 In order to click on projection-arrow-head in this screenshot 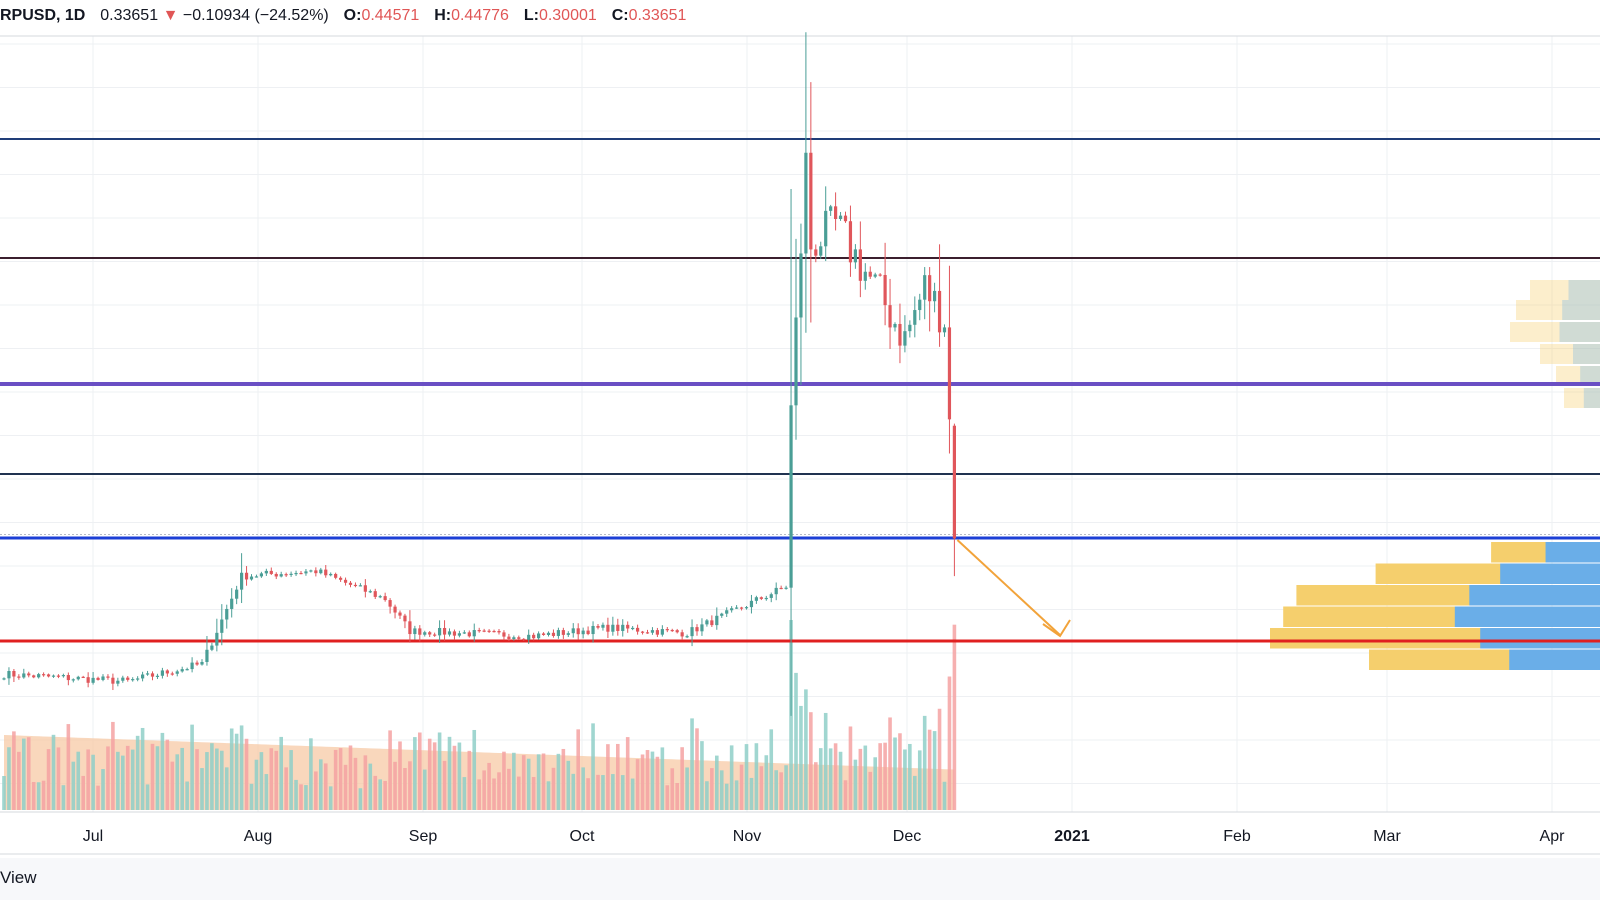, I will do `click(1056, 628)`.